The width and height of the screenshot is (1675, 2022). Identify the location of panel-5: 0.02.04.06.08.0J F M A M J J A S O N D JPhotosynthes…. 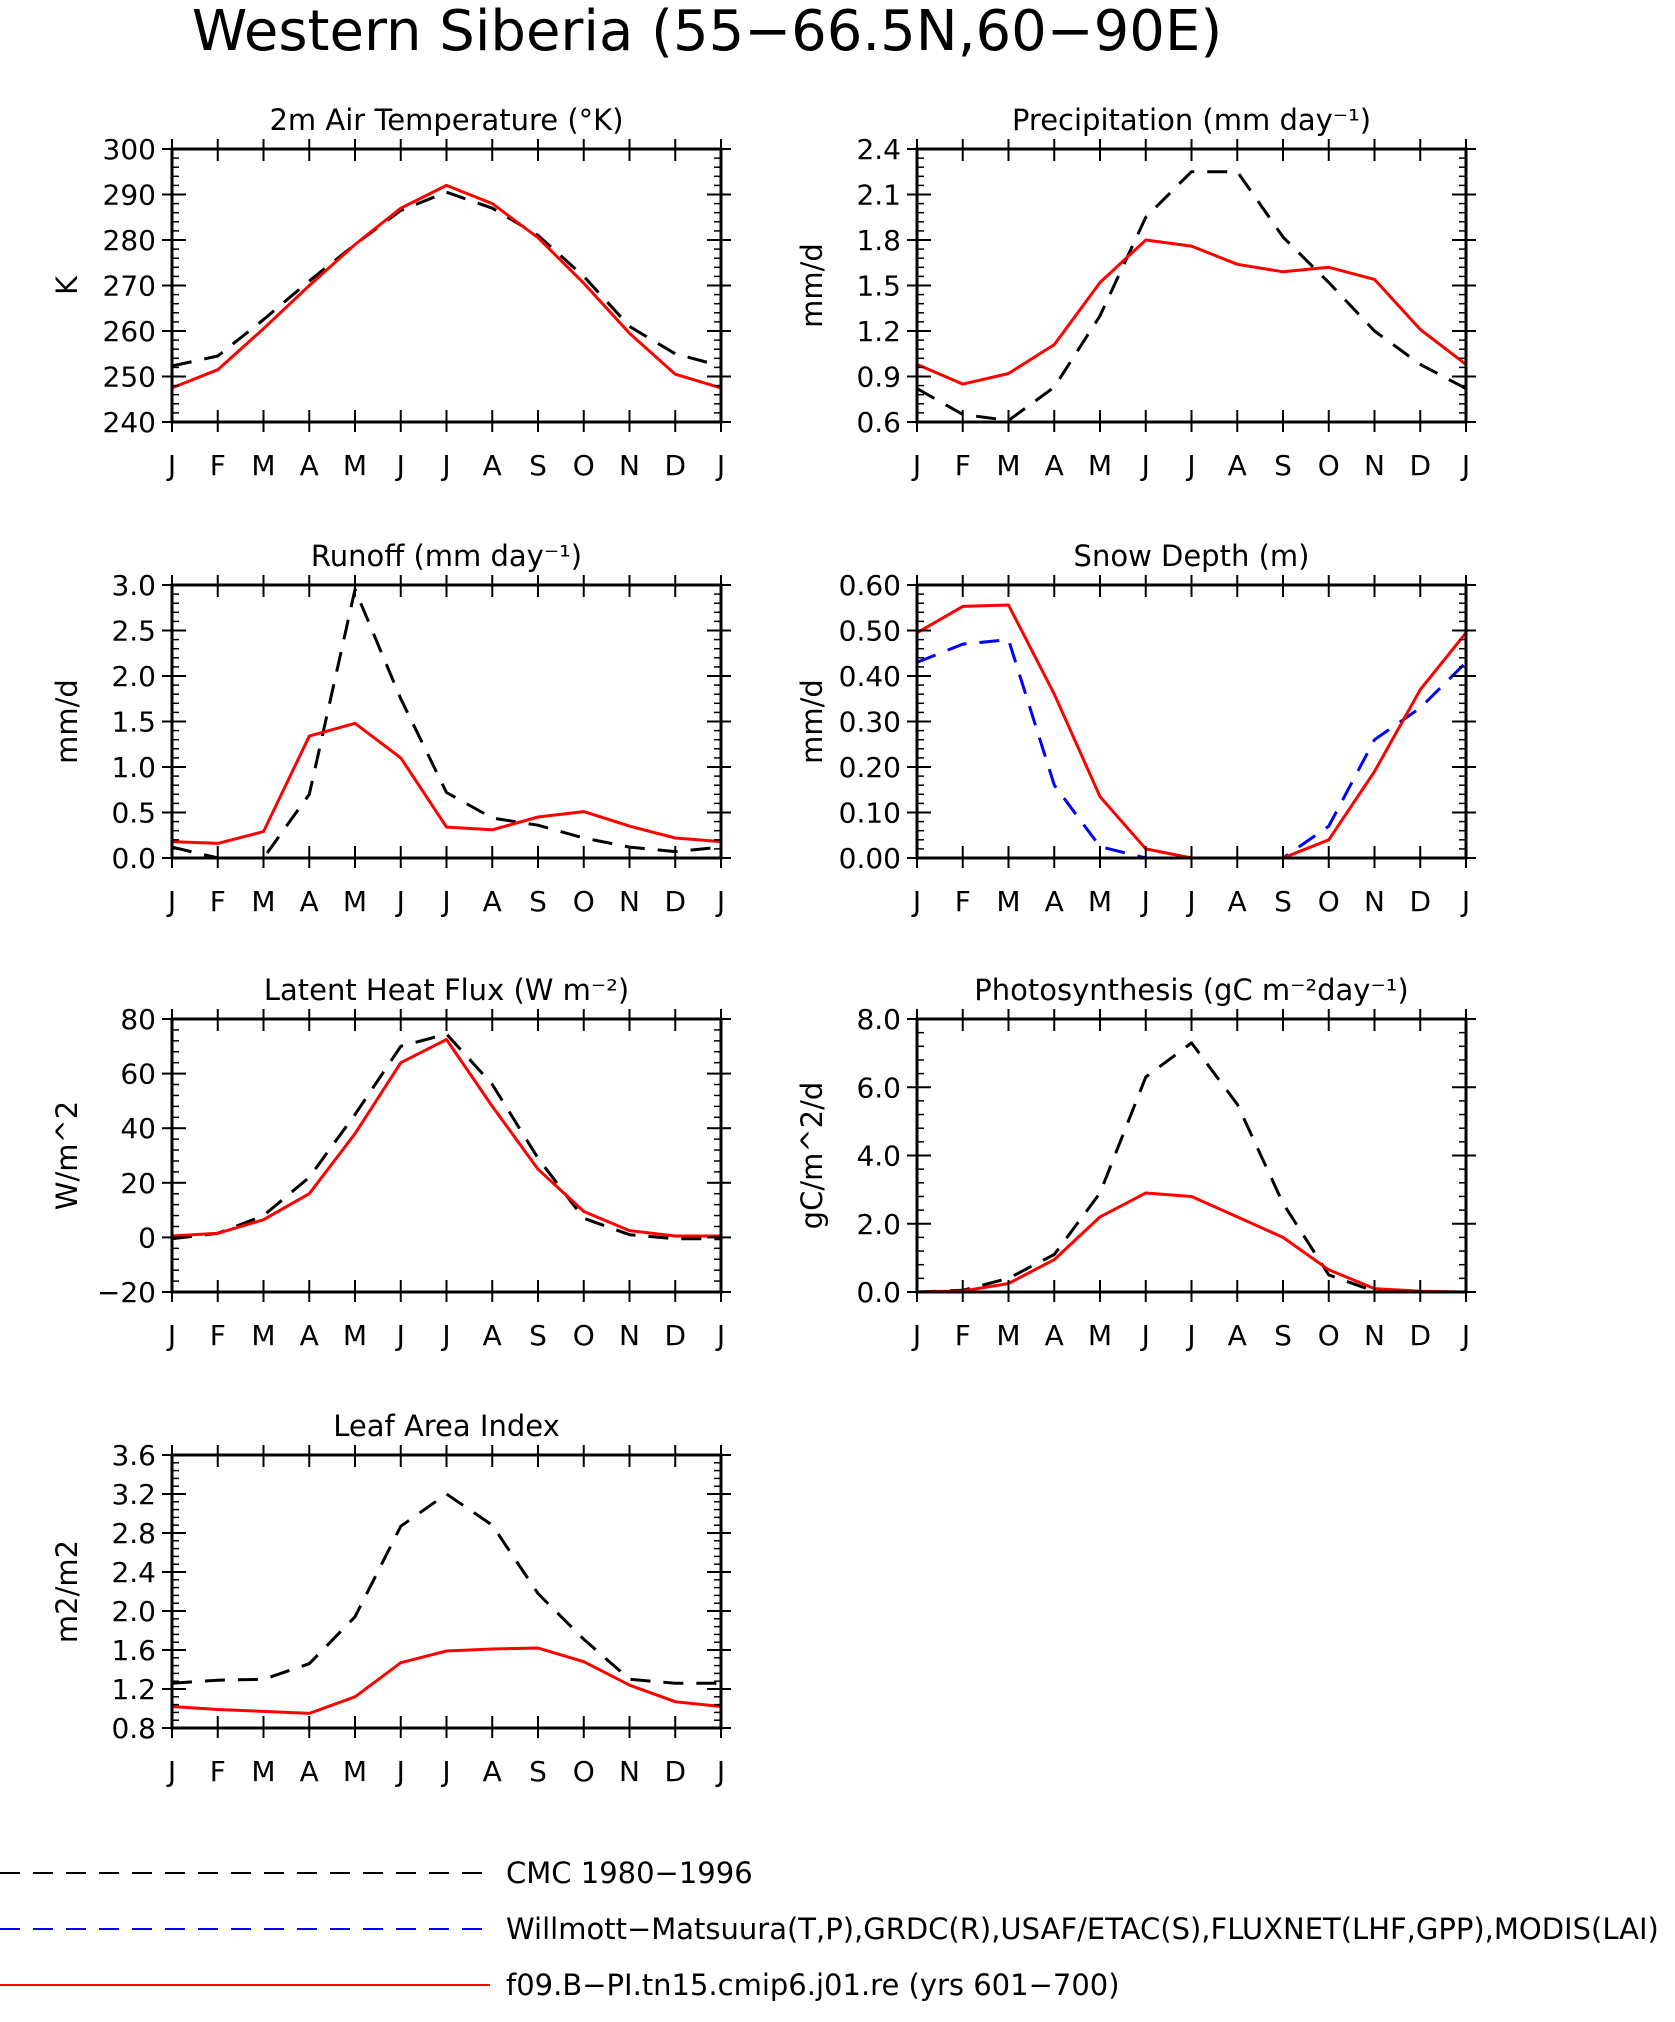
(1135, 1162).